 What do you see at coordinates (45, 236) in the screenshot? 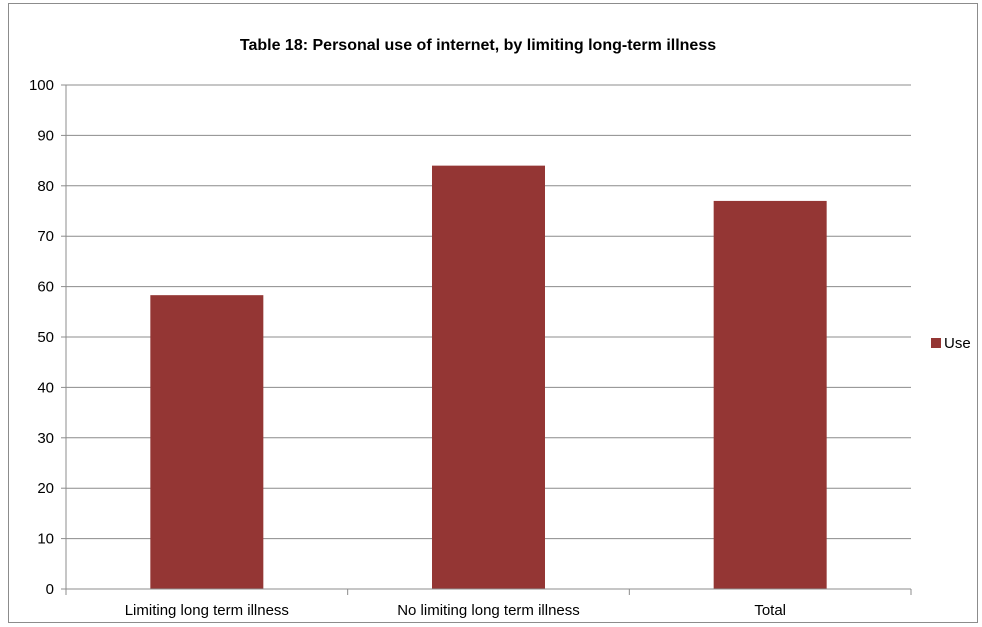
I see `y-tick-label: 70` at bounding box center [45, 236].